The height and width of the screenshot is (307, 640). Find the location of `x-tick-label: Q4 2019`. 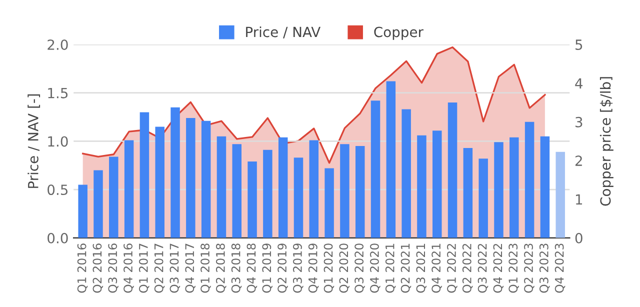

x-tick-label: Q4 2019 is located at coordinates (313, 268).